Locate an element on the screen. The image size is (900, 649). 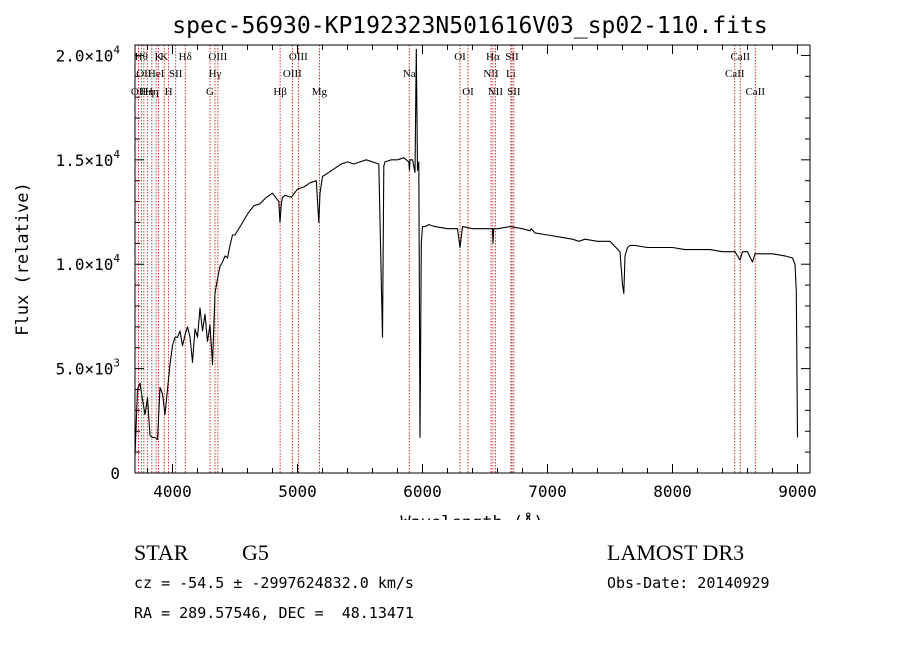
x-tick-label: 8000 is located at coordinates (672, 491).